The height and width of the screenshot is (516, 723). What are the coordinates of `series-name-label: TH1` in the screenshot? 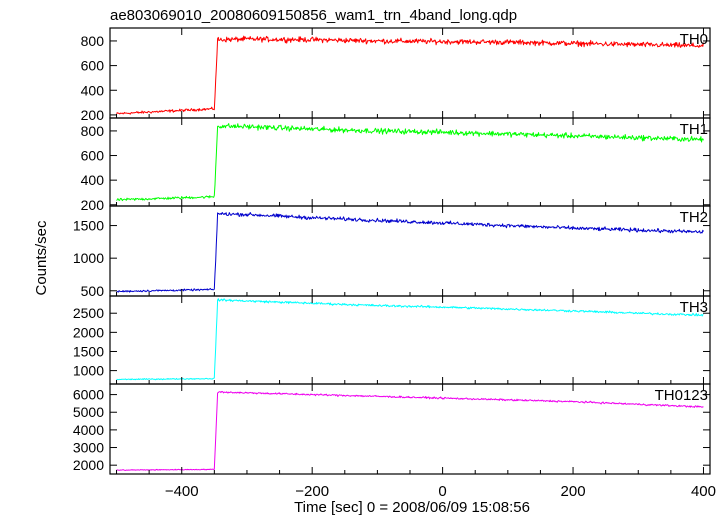 It's located at (694, 129).